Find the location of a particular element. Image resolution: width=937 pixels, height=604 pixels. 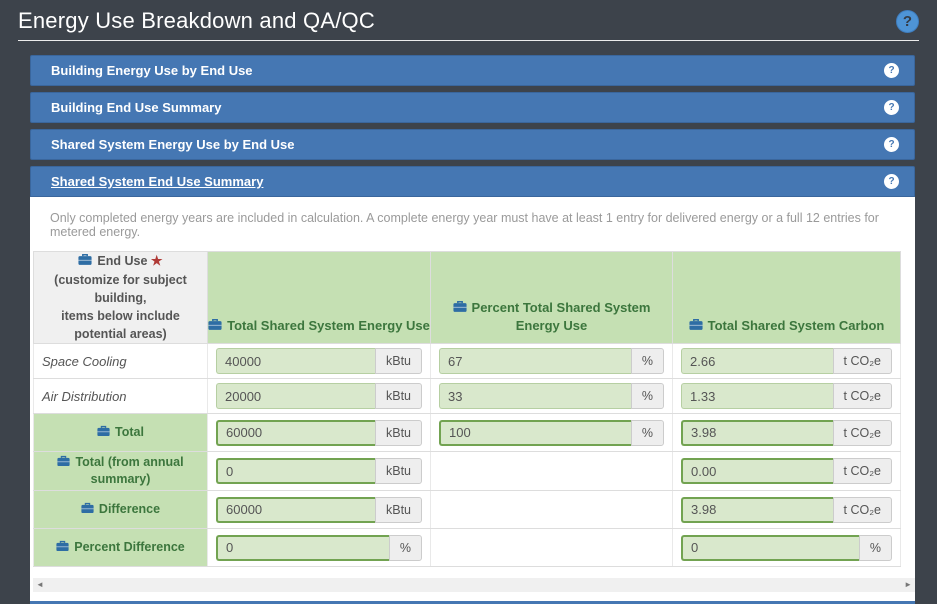

air-distribution-percent-input-group: 33 % is located at coordinates (551, 396).